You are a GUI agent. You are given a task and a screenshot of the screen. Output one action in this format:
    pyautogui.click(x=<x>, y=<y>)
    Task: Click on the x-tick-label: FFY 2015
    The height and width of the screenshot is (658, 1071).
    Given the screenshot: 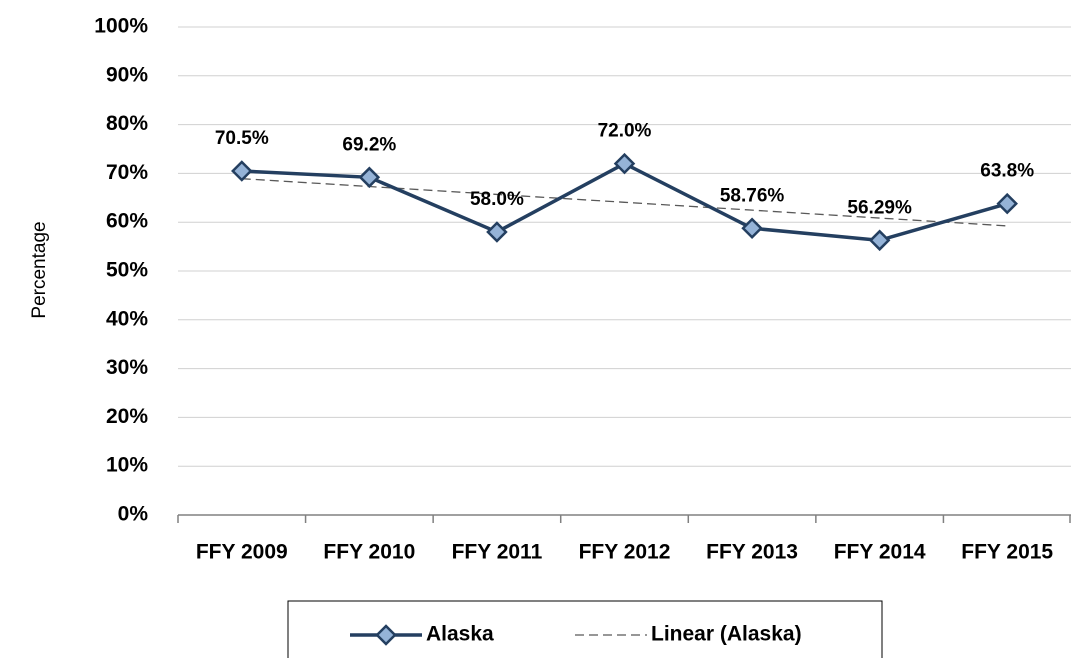 What is the action you would take?
    pyautogui.click(x=1007, y=552)
    